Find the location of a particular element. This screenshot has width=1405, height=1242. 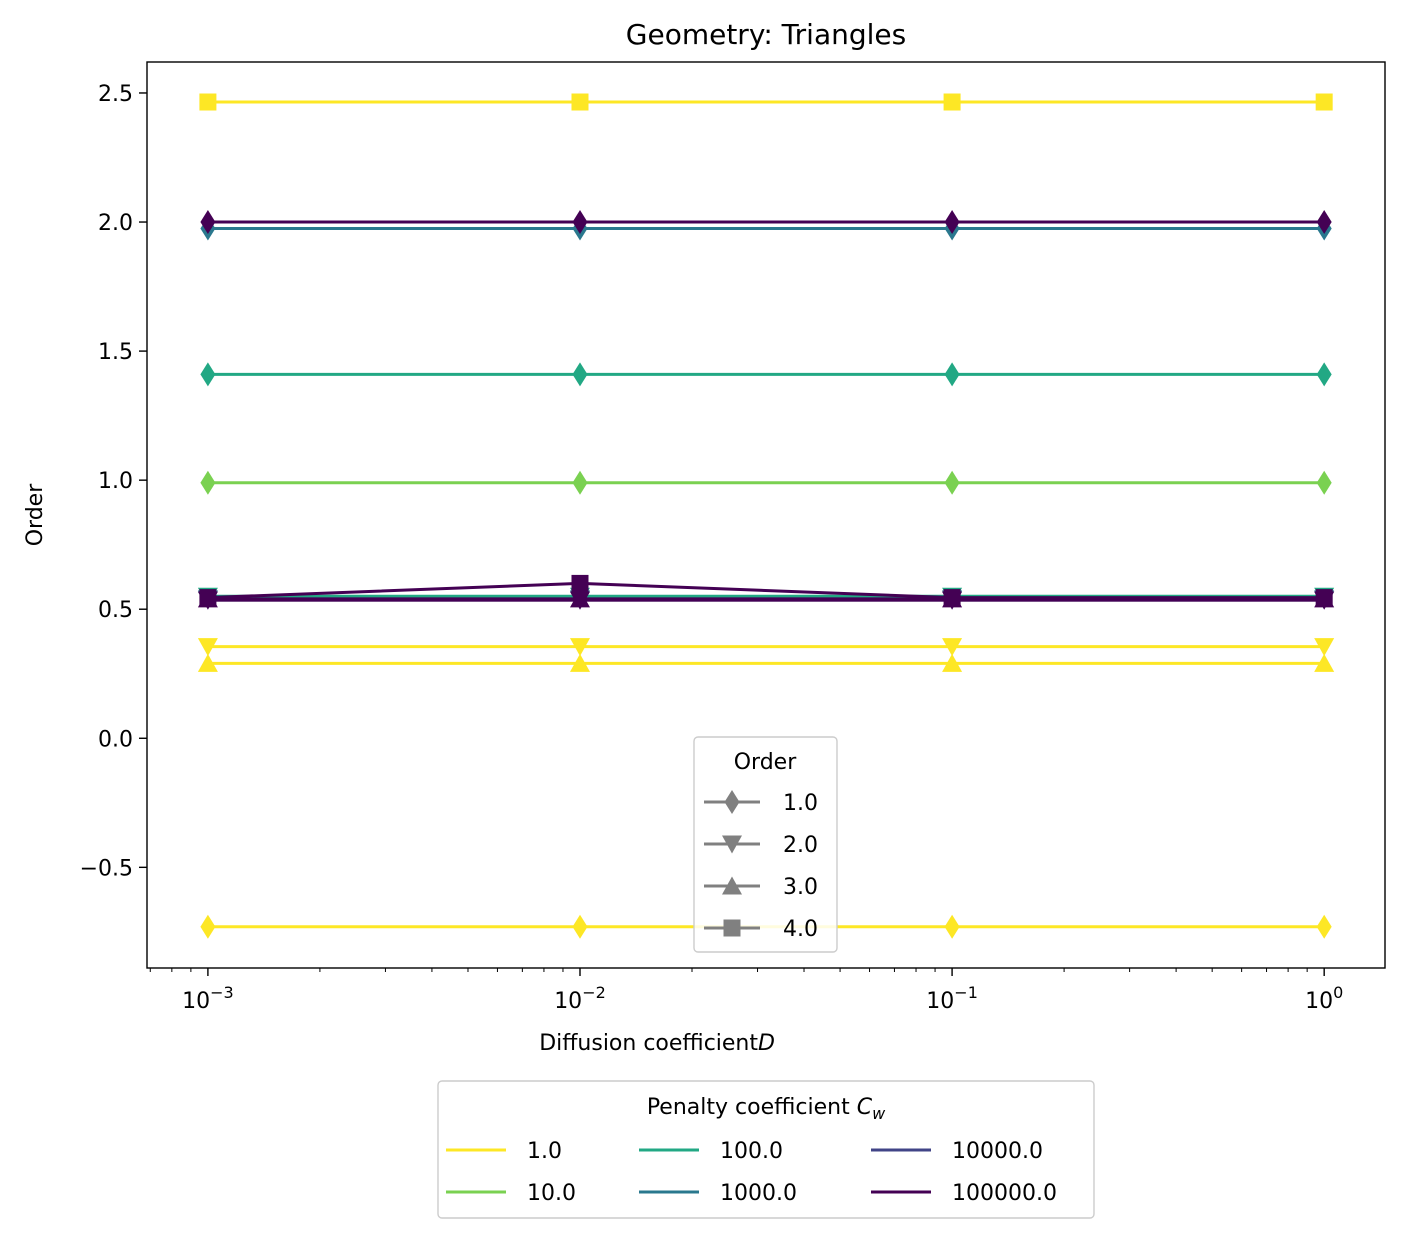

order-legend-label: 3.0 is located at coordinates (800, 887).